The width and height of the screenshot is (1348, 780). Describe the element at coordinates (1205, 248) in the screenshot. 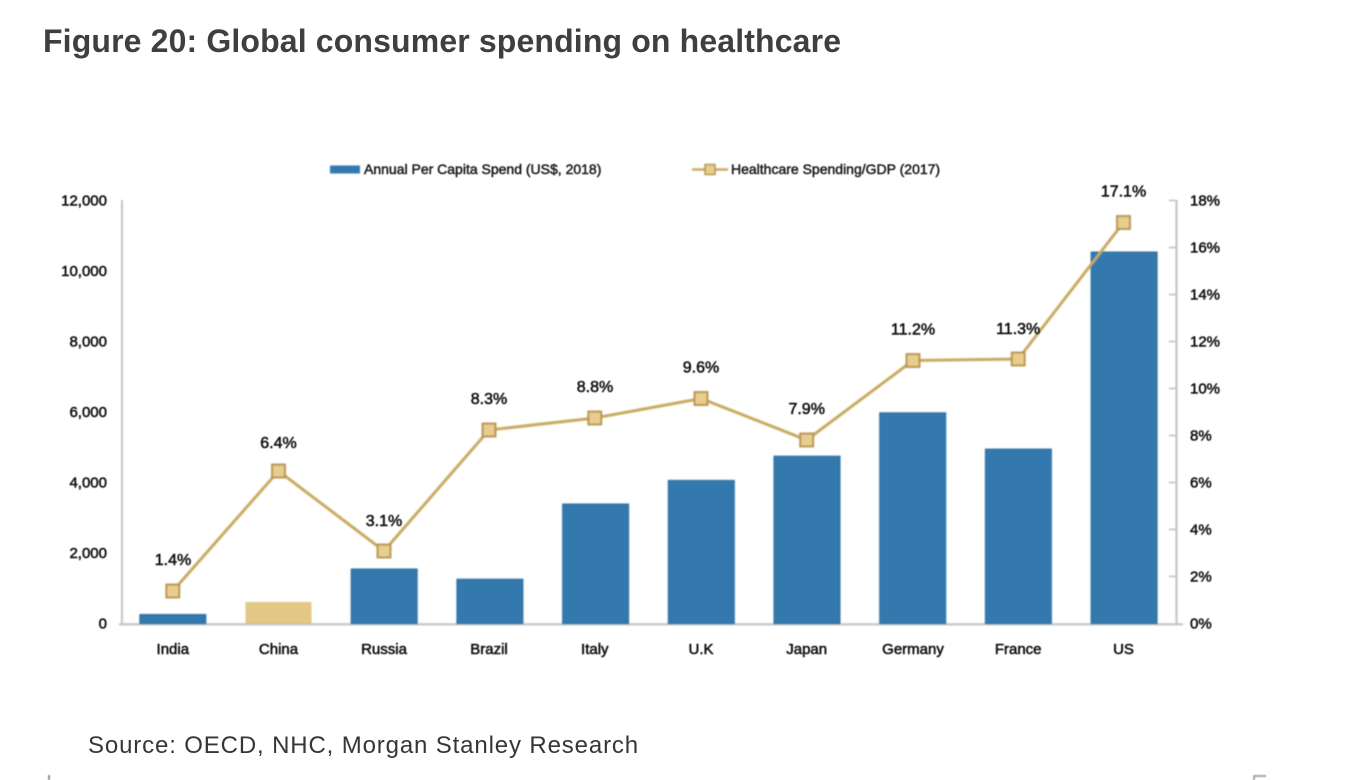

I see `svg-text: 16%` at that location.